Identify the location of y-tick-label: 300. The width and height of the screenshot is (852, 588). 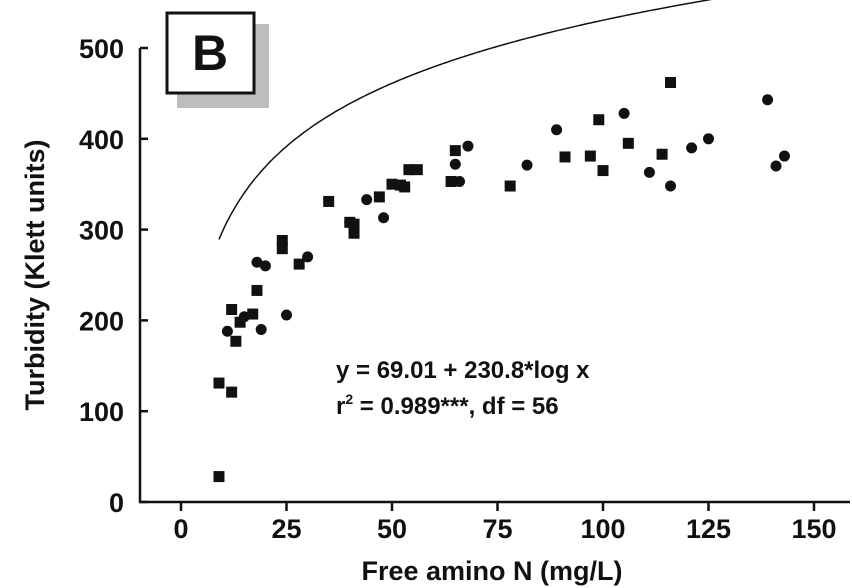
(101, 231).